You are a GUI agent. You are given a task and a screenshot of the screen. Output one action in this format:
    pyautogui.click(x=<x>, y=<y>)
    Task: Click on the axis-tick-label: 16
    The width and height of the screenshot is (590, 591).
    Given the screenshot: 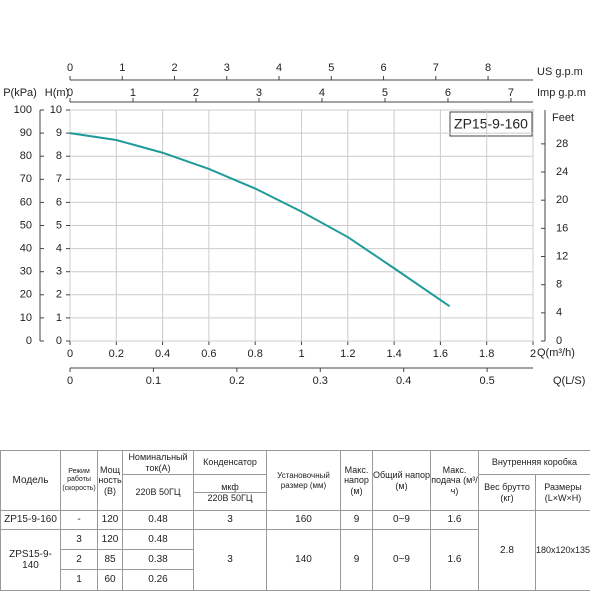 What is the action you would take?
    pyautogui.click(x=562, y=228)
    